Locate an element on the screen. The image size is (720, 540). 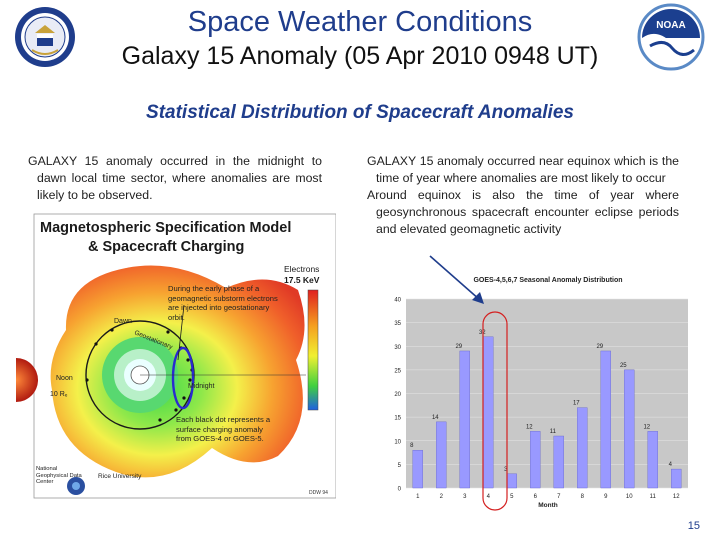
midnight-sector-highlight is located at coordinates (183, 378).